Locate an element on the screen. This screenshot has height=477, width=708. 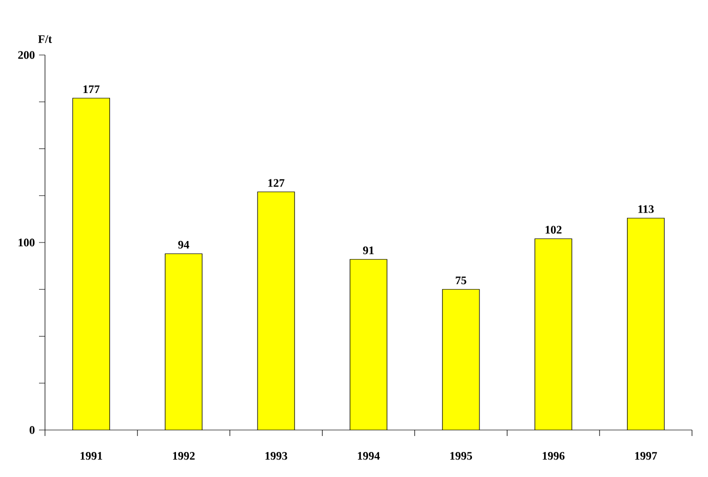
data-label: 91 is located at coordinates (368, 250).